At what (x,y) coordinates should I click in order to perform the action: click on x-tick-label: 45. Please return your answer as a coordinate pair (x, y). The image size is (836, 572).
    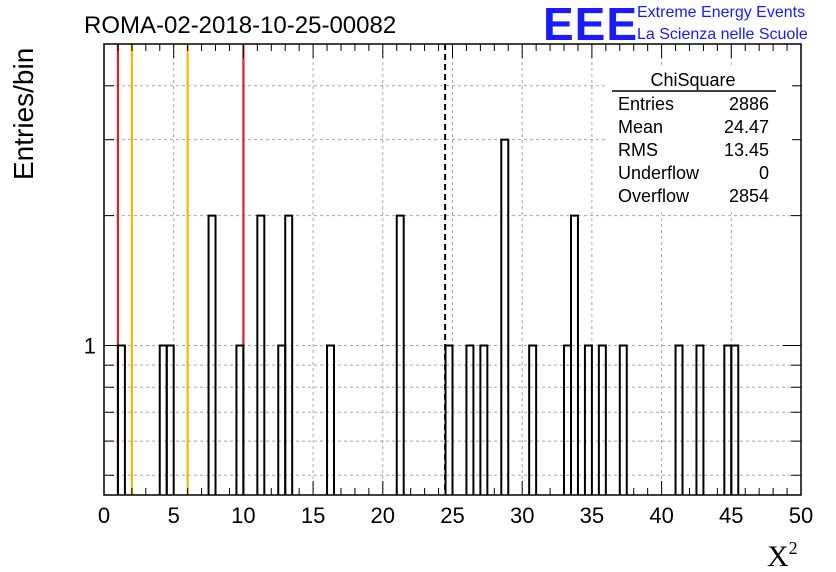
    Looking at the image, I should click on (731, 515).